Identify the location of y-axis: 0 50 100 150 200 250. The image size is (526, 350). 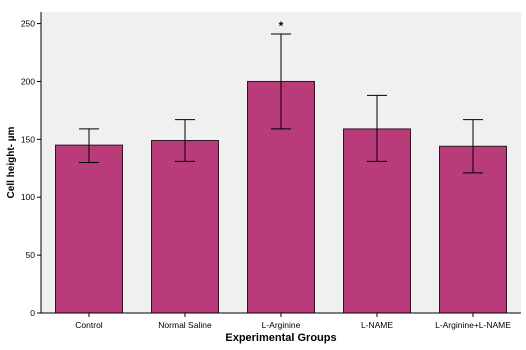
(31, 165).